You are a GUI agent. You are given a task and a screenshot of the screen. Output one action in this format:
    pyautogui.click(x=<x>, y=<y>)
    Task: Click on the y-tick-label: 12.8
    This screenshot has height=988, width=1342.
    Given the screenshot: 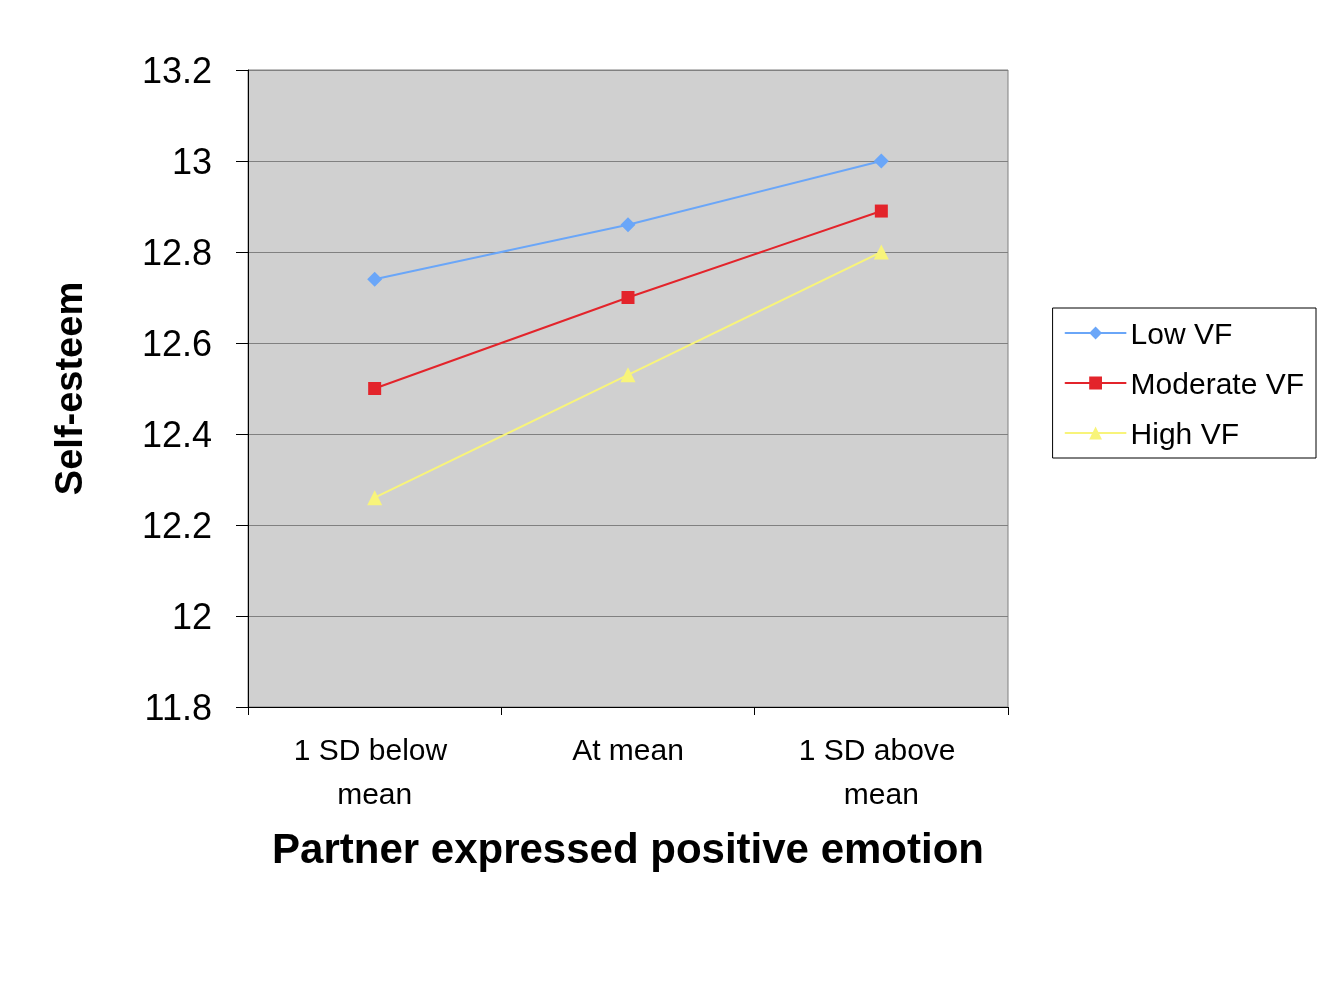 What is the action you would take?
    pyautogui.click(x=176, y=252)
    